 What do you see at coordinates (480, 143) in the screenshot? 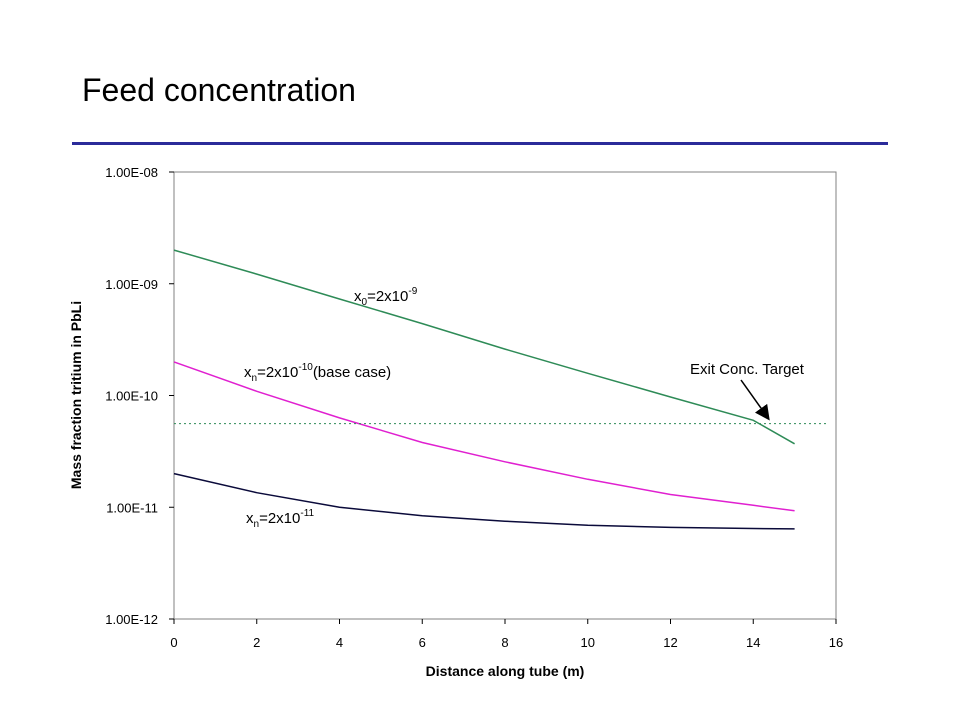
I see `title-divider` at bounding box center [480, 143].